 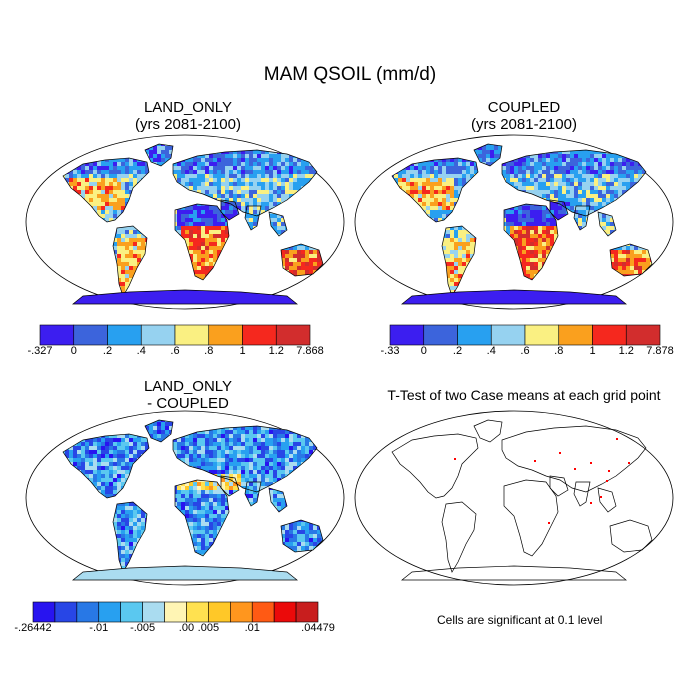 I want to click on panel-title-difference-line1: LAND_ONLY, so click(x=188, y=386).